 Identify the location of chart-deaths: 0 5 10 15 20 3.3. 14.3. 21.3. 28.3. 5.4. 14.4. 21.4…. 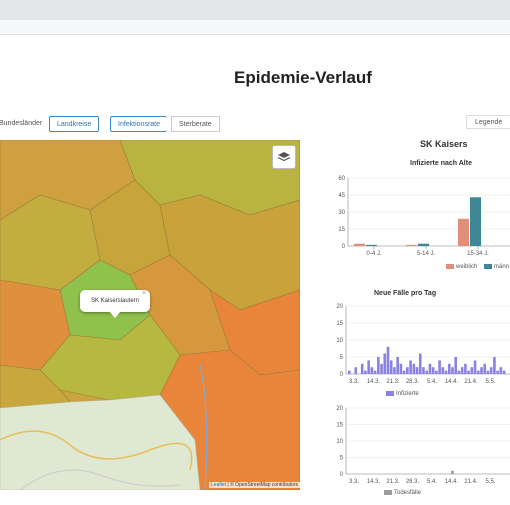
(423, 445).